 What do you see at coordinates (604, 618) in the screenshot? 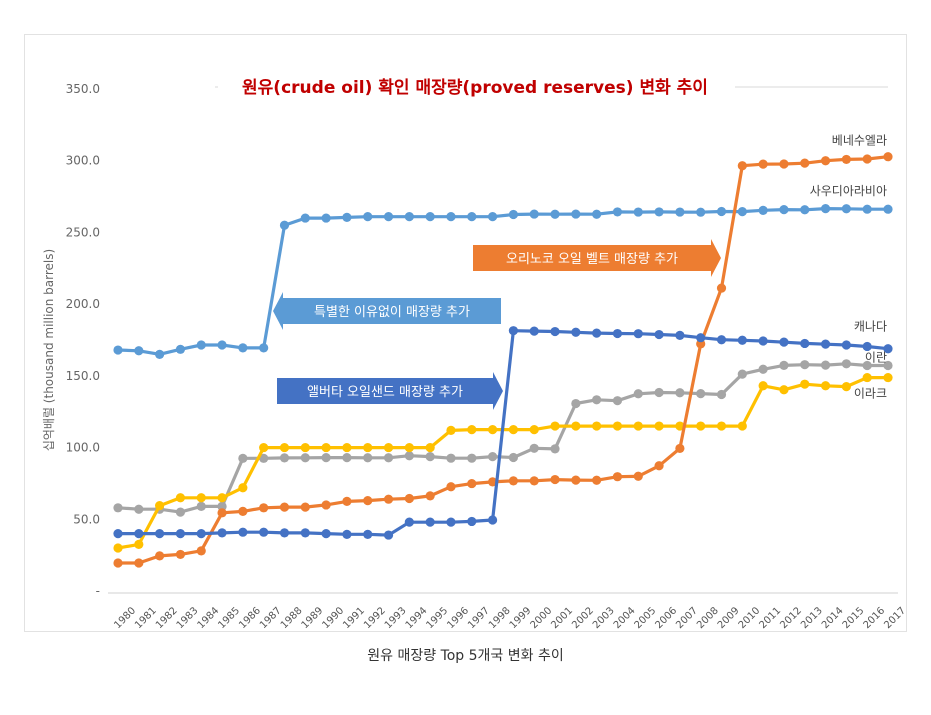
I see `x-tick-label: 2003` at bounding box center [604, 618].